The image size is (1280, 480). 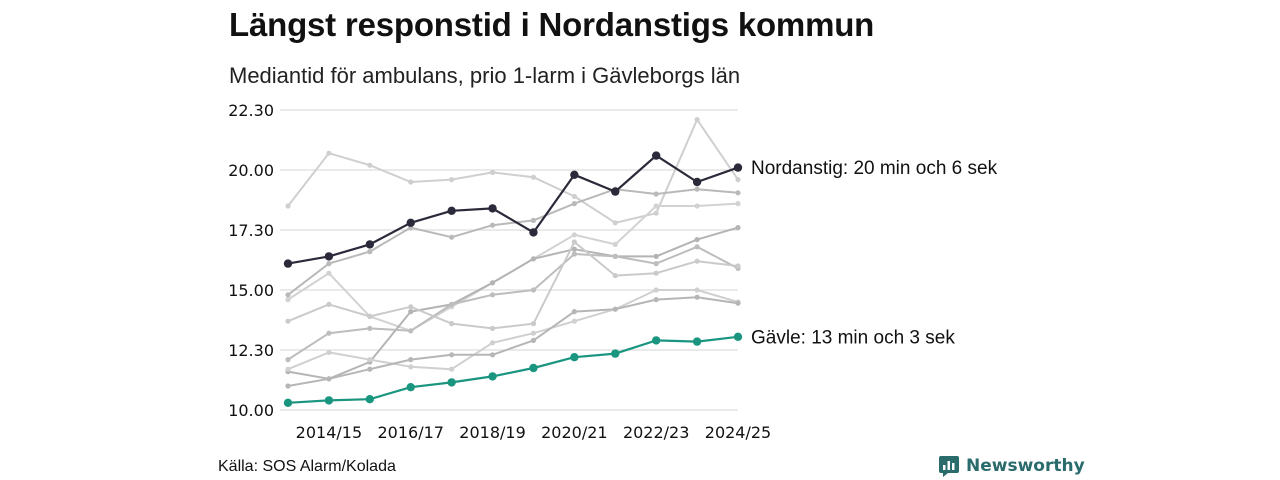 What do you see at coordinates (251, 230) in the screenshot?
I see `y-tick-label: 17.30` at bounding box center [251, 230].